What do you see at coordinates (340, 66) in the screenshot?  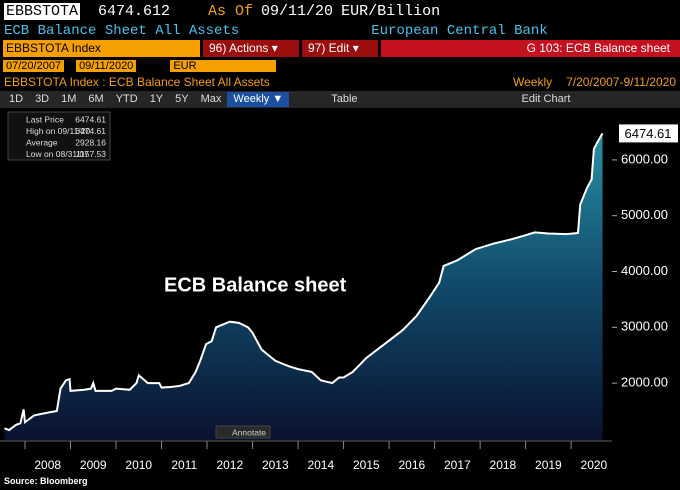 I see `range-row: 07/20/2007 09/11/2020 EUR` at bounding box center [340, 66].